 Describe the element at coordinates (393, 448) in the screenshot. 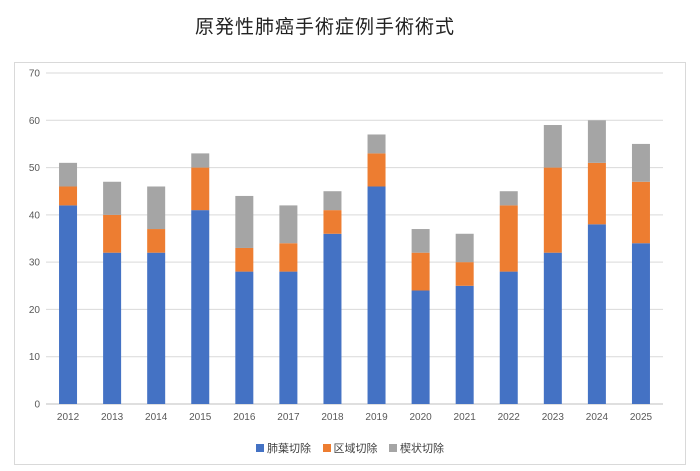

I see `legend-swatch-wedge-resection` at that location.